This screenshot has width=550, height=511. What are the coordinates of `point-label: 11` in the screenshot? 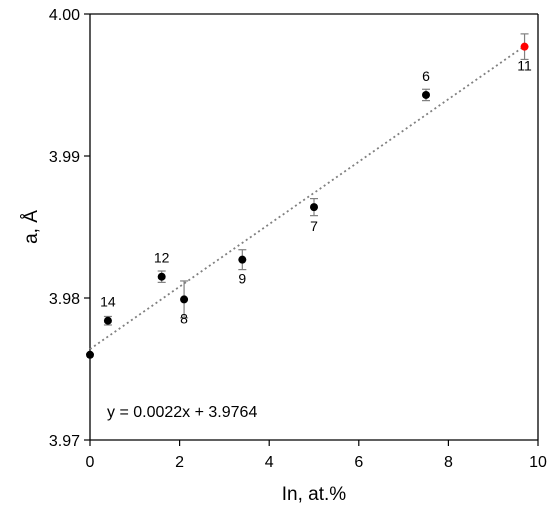 It's located at (524, 66).